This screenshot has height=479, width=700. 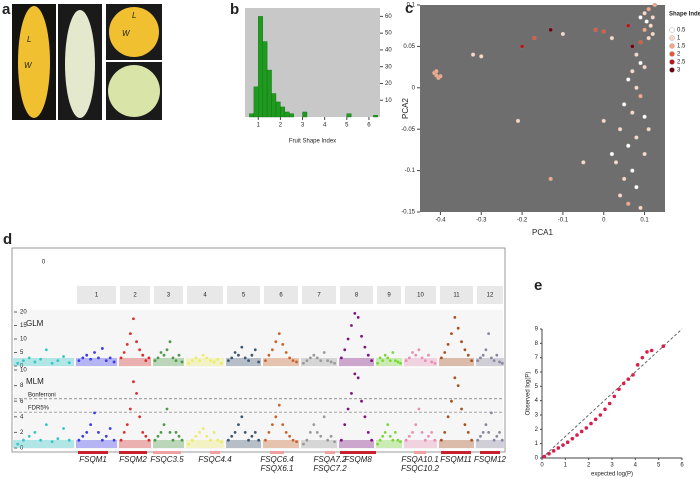 I want to click on chromosome-label: 11, so click(x=456, y=296).